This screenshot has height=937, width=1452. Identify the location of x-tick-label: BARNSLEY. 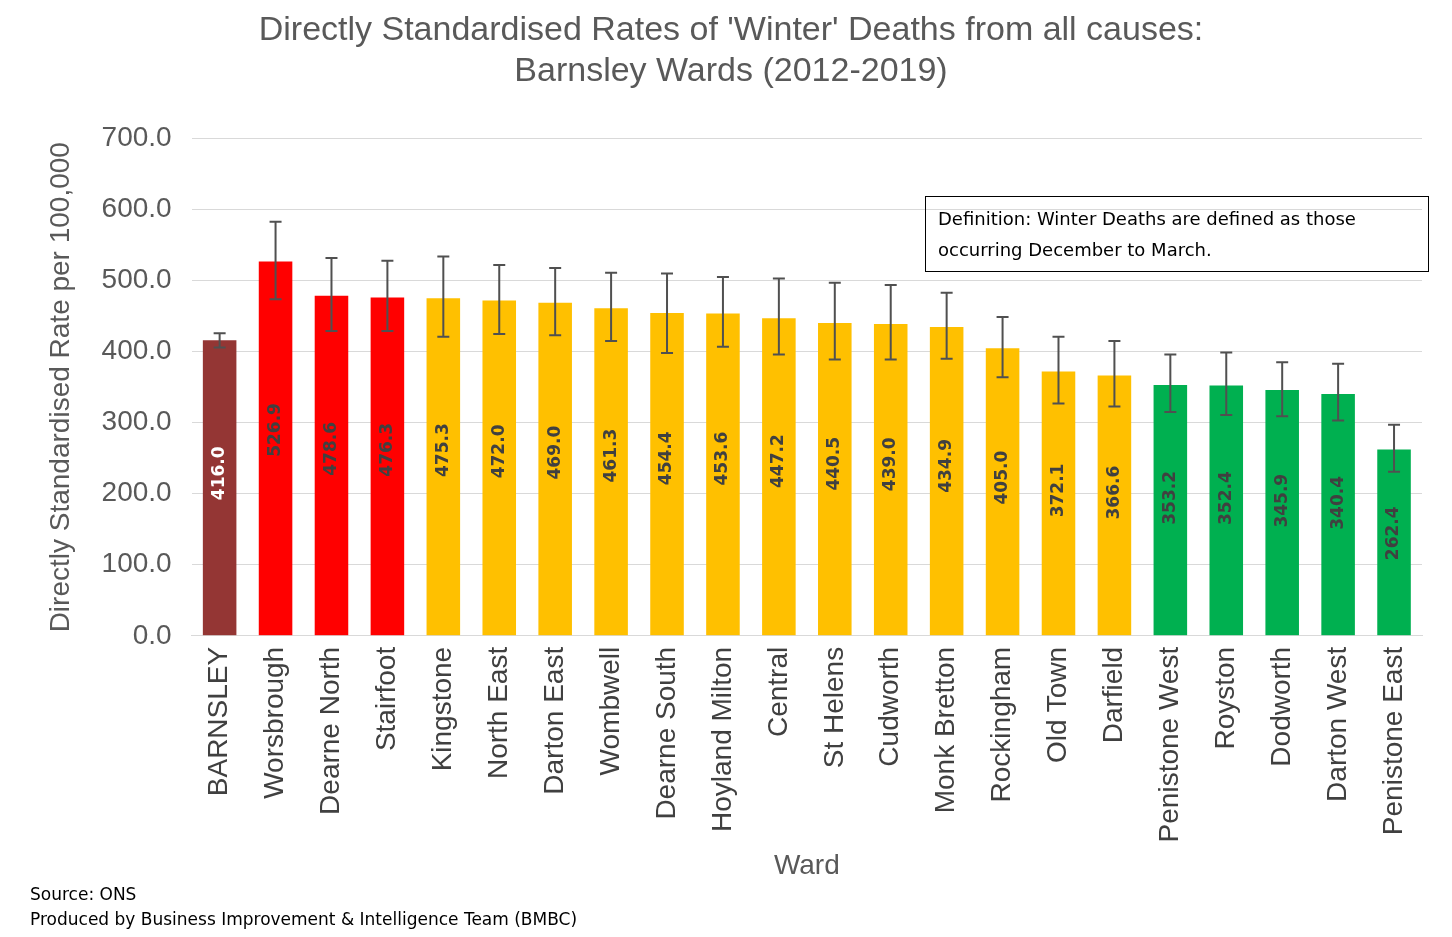
(218, 721).